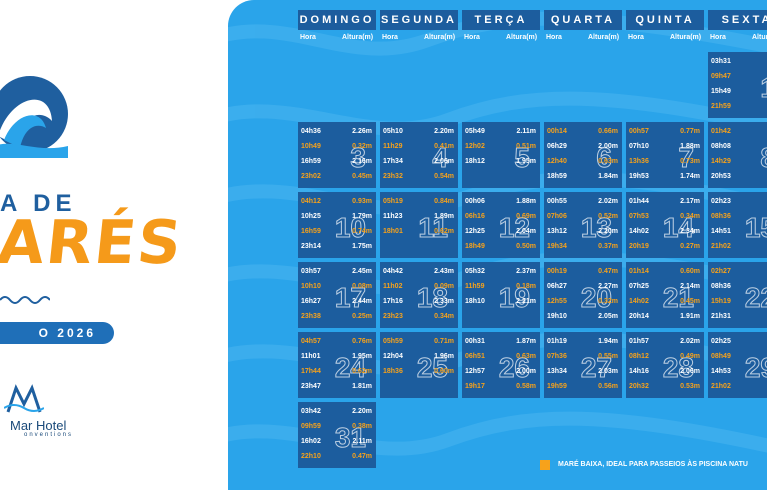 This screenshot has height=490, width=767. What do you see at coordinates (336, 233) in the screenshot?
I see `low-tide-row: 16h59 0.74m` at bounding box center [336, 233].